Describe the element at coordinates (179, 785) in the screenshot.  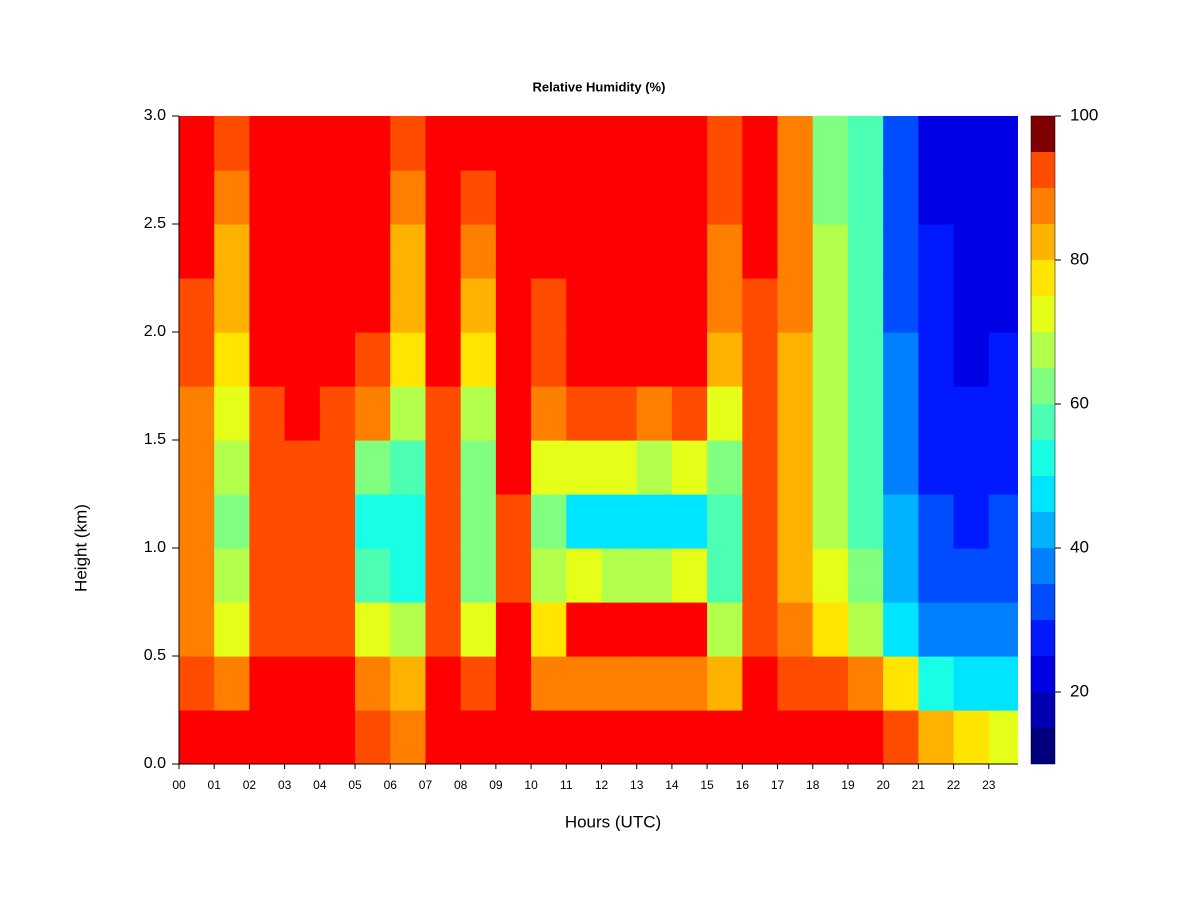
I see `x-tick-label: 00` at that location.